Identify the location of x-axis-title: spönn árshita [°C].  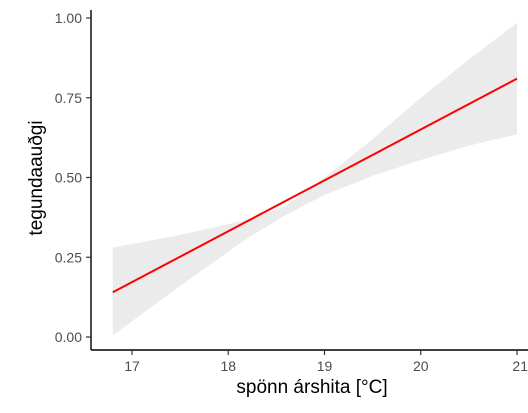
(311, 387).